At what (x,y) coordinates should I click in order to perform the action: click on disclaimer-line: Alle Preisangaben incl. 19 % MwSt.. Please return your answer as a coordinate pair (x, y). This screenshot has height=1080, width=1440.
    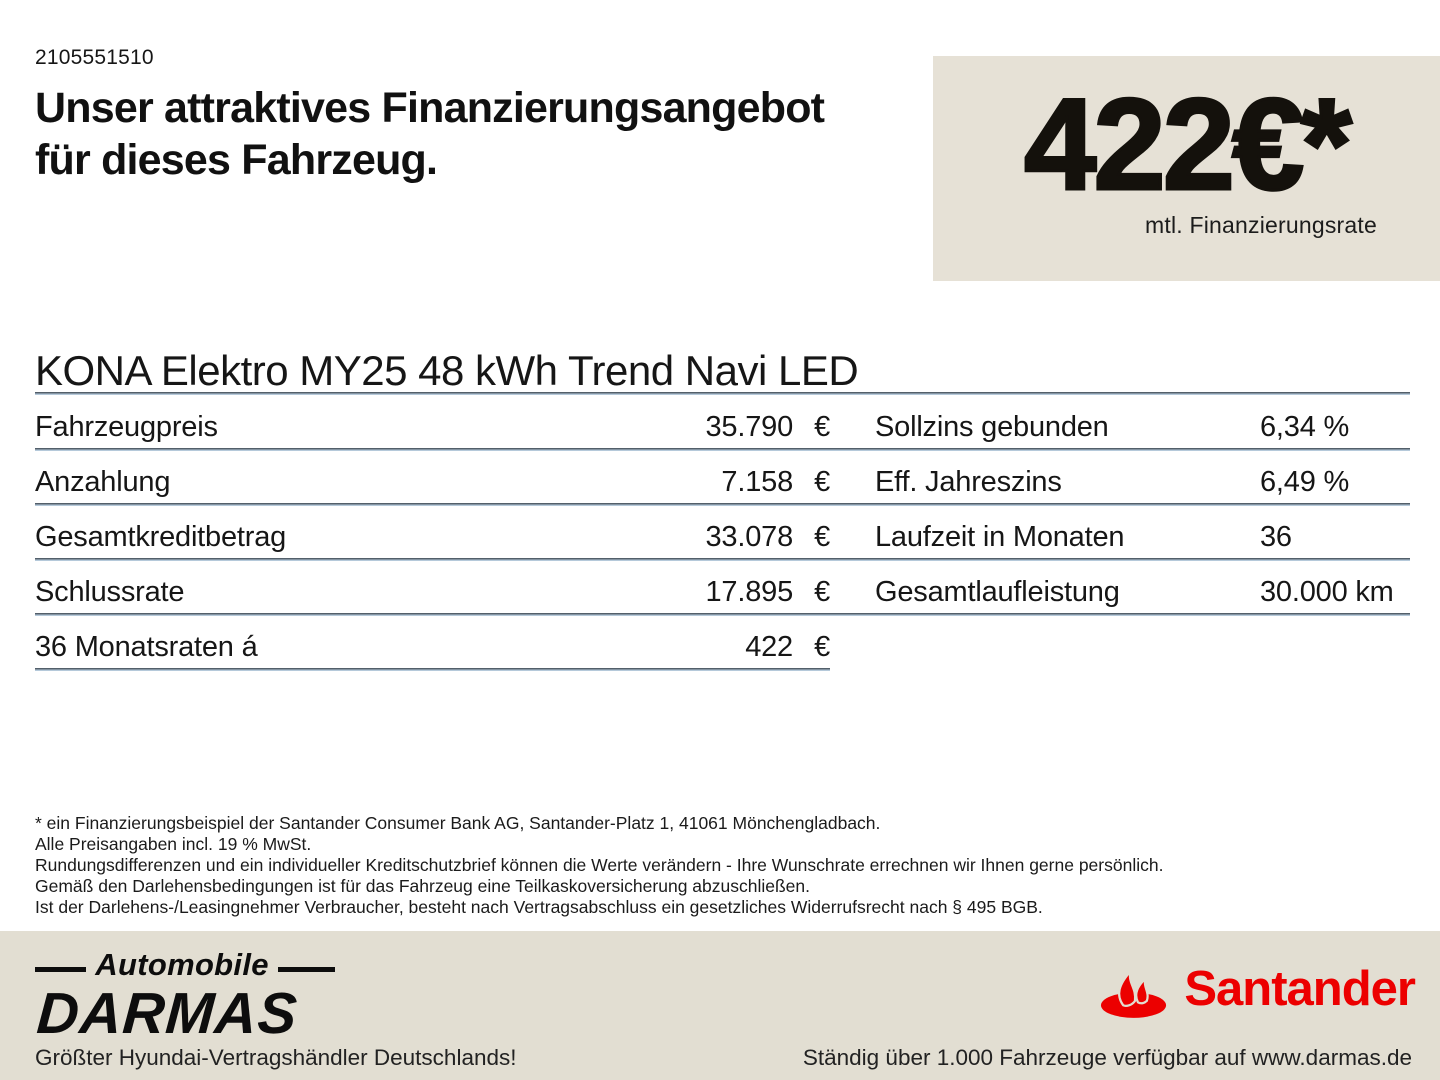
    Looking at the image, I should click on (173, 844).